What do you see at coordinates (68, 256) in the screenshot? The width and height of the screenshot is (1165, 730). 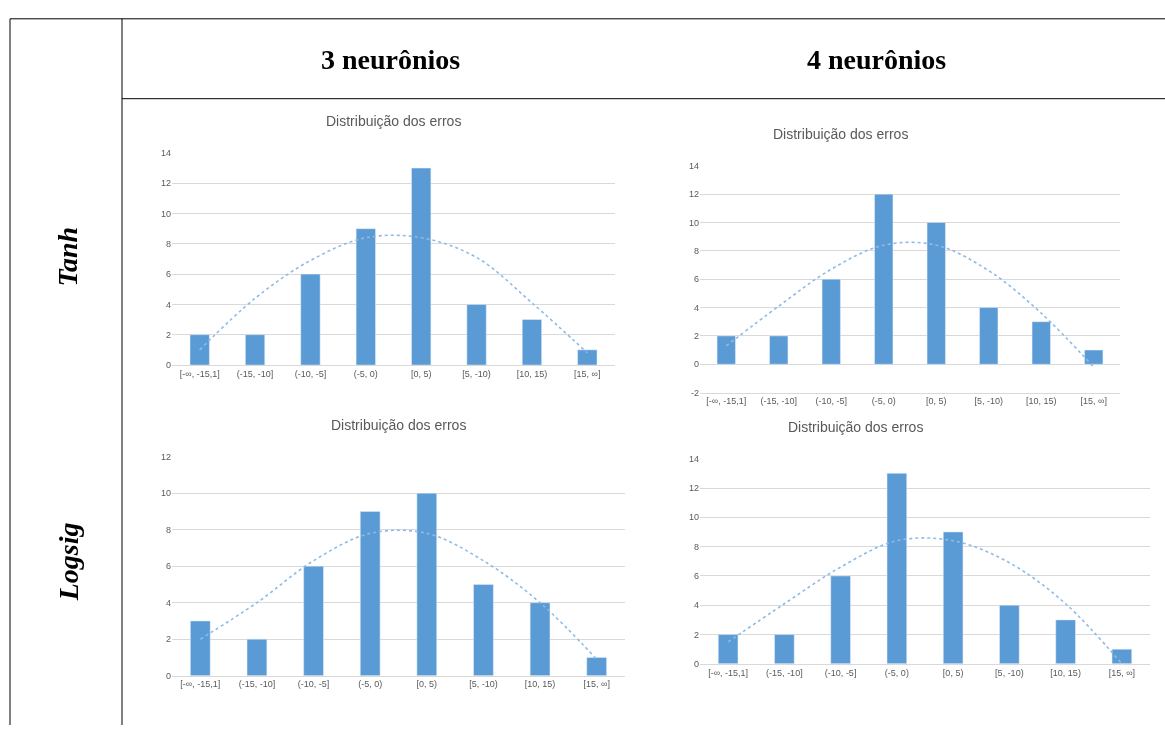 I see `text: Tanh` at bounding box center [68, 256].